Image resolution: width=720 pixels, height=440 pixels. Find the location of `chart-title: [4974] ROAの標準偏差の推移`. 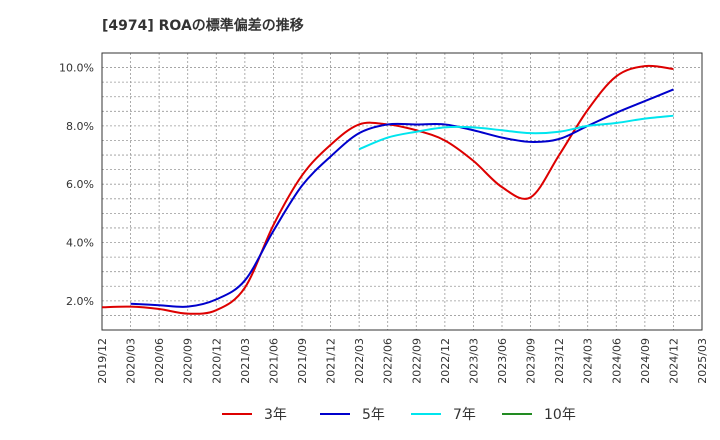

chart-title: [4974] ROAの標準偏差の推移 is located at coordinates (203, 25).